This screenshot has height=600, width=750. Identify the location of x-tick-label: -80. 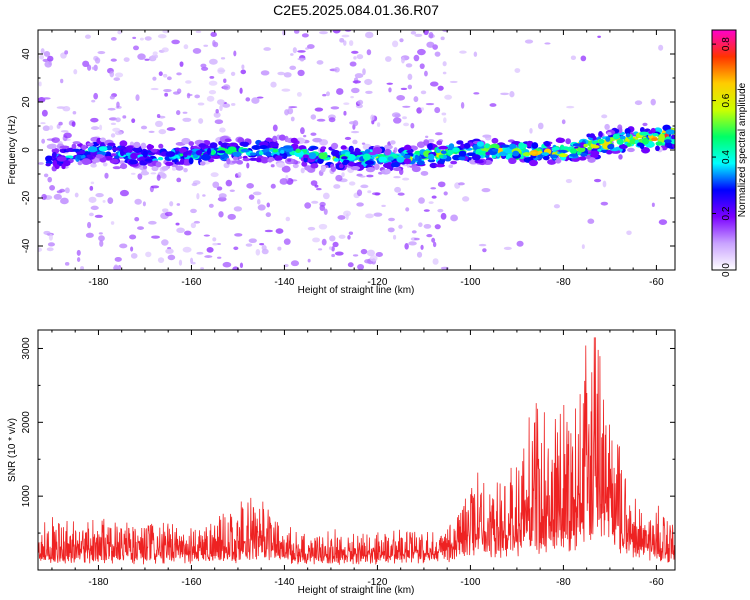
(563, 282).